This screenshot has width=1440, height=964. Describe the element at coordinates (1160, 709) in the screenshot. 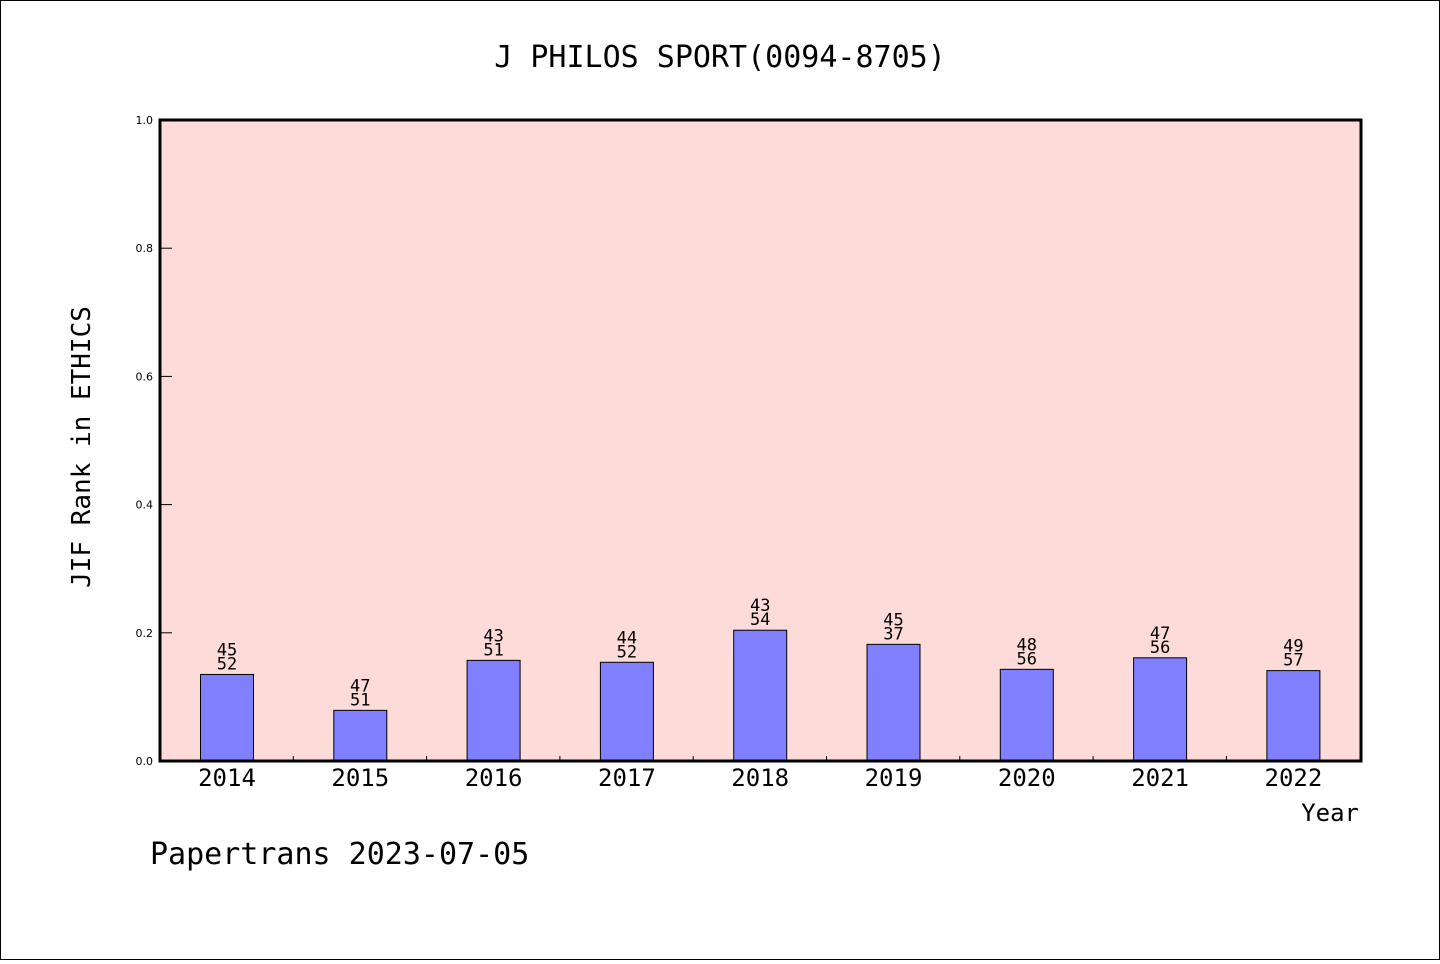

I see `bar-2021` at that location.